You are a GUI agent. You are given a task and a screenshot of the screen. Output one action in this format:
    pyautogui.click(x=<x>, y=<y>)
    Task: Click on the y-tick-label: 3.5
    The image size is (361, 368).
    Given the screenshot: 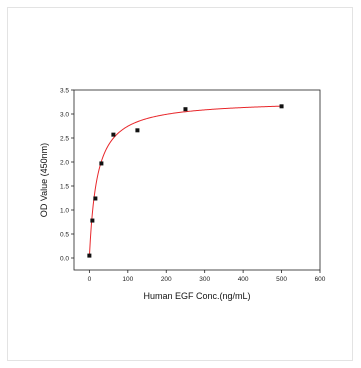 What is the action you would take?
    pyautogui.click(x=64, y=90)
    